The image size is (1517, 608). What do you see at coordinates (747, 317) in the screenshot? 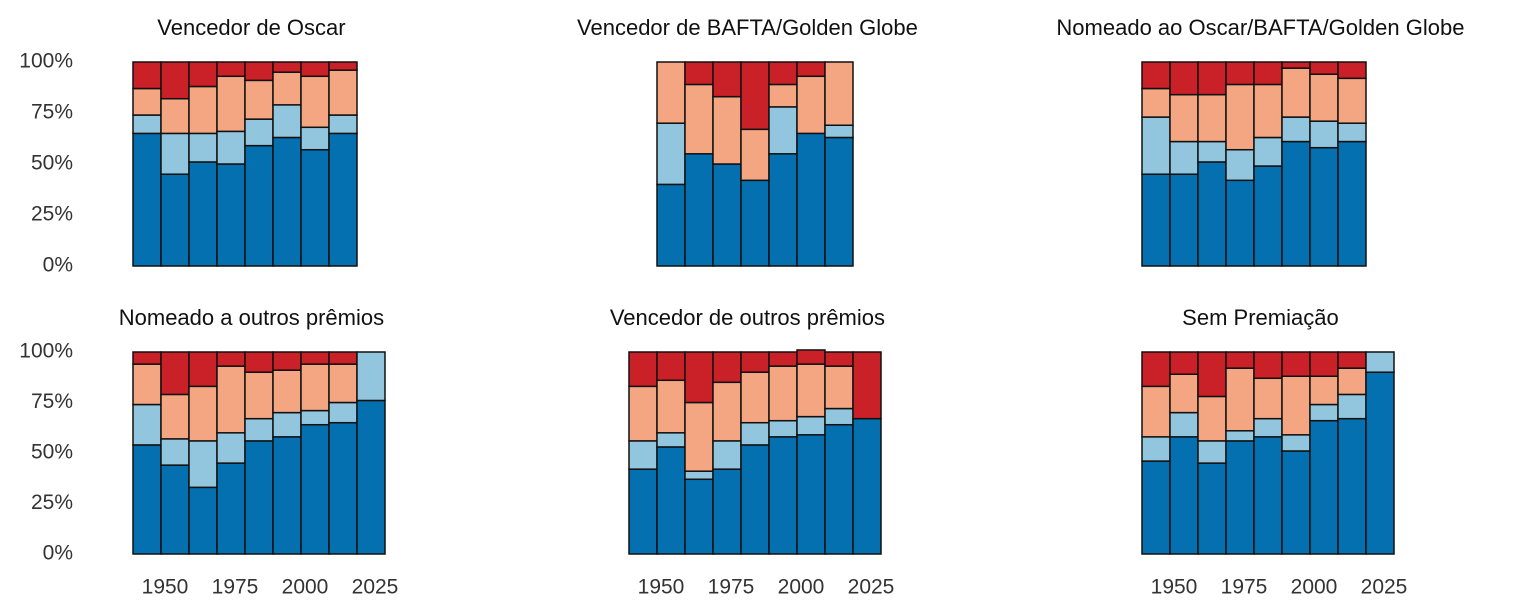
I see `panel-title: Vencedor de outros prêmios` at bounding box center [747, 317].